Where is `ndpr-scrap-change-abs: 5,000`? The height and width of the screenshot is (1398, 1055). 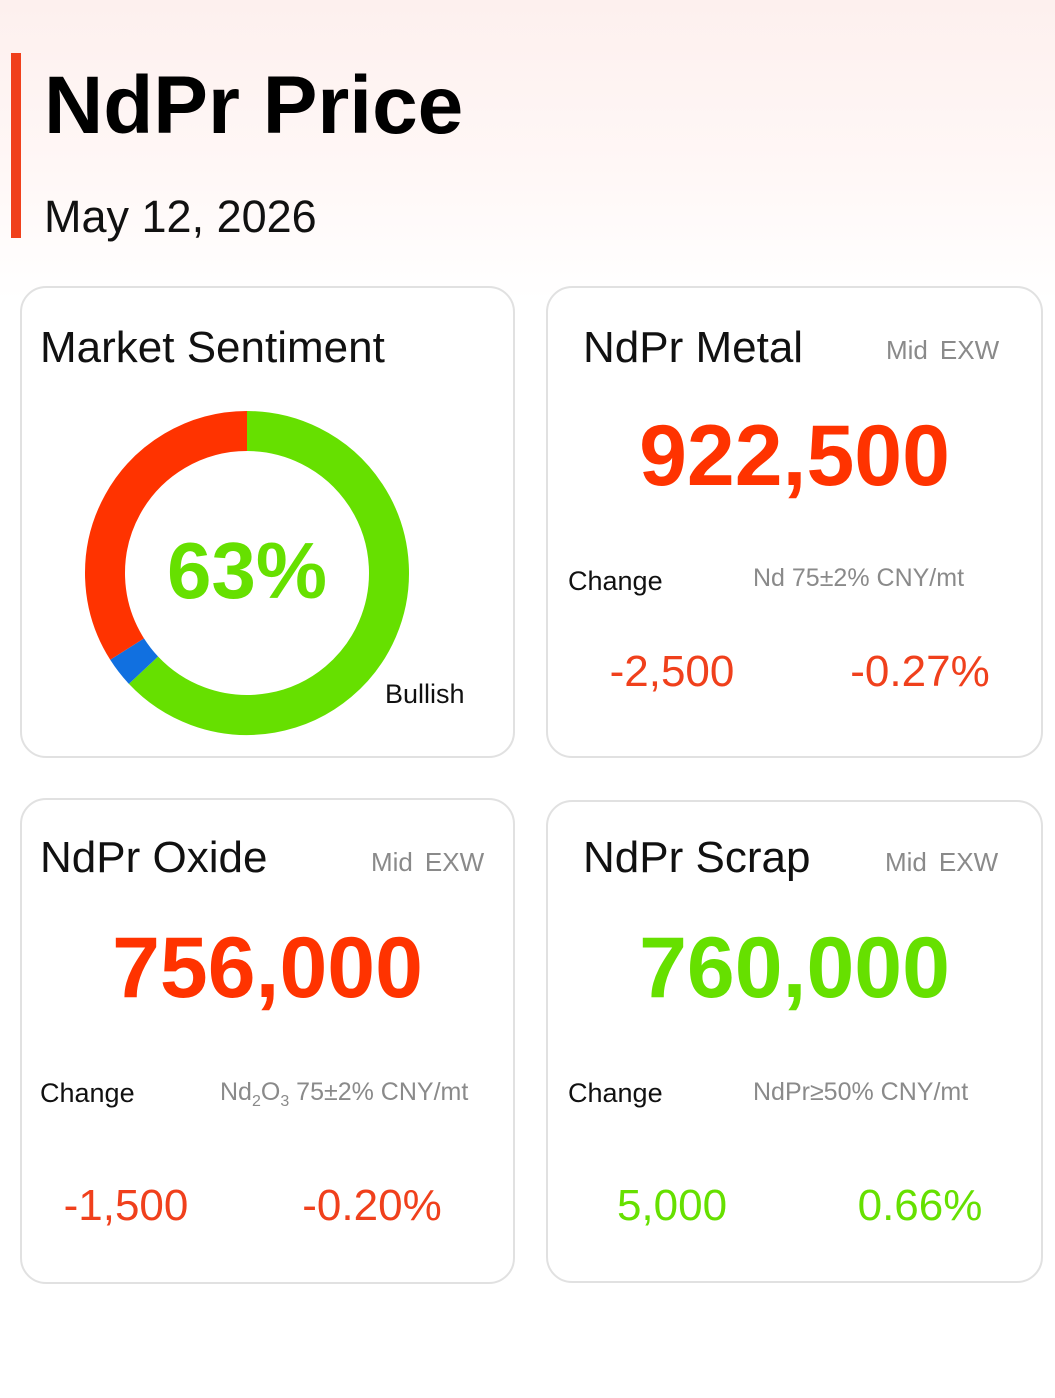 ndpr-scrap-change-abs: 5,000 is located at coordinates (672, 1205).